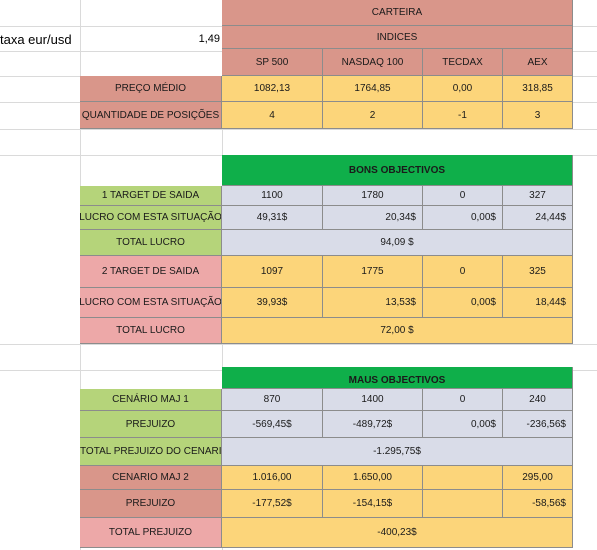 The height and width of the screenshot is (550, 597). Describe the element at coordinates (397, 170) in the screenshot. I see `bons-objectivos-header: BONS OBJECTIVOS` at that location.